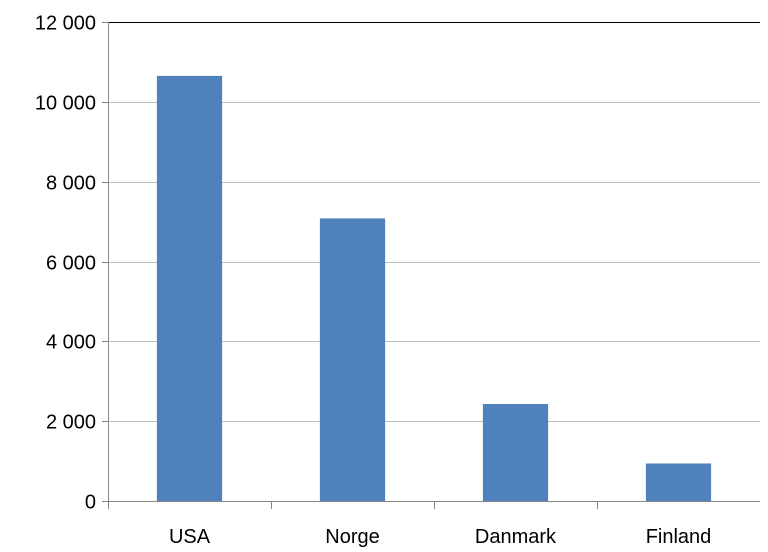  Describe the element at coordinates (90, 503) in the screenshot. I see `y-tick-label: 0` at that location.